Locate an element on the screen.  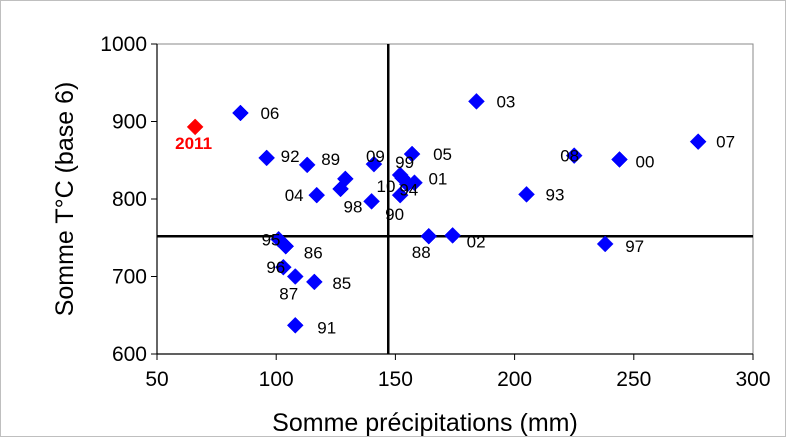
x-tick-label: 50 is located at coordinates (156, 379).